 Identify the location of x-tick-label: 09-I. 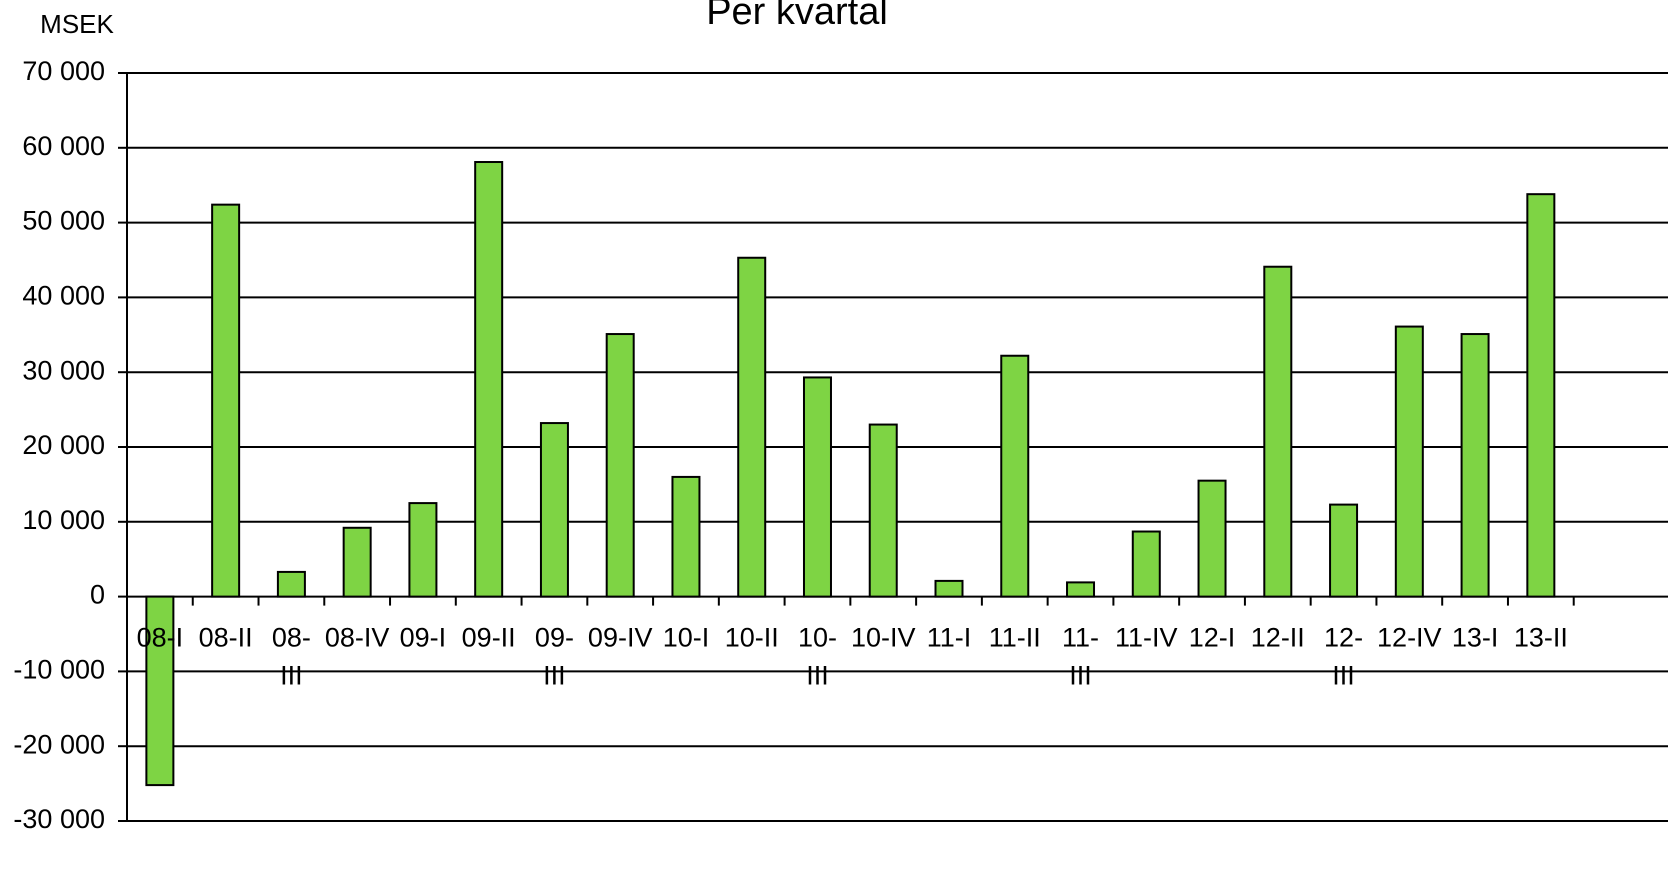
(423, 638).